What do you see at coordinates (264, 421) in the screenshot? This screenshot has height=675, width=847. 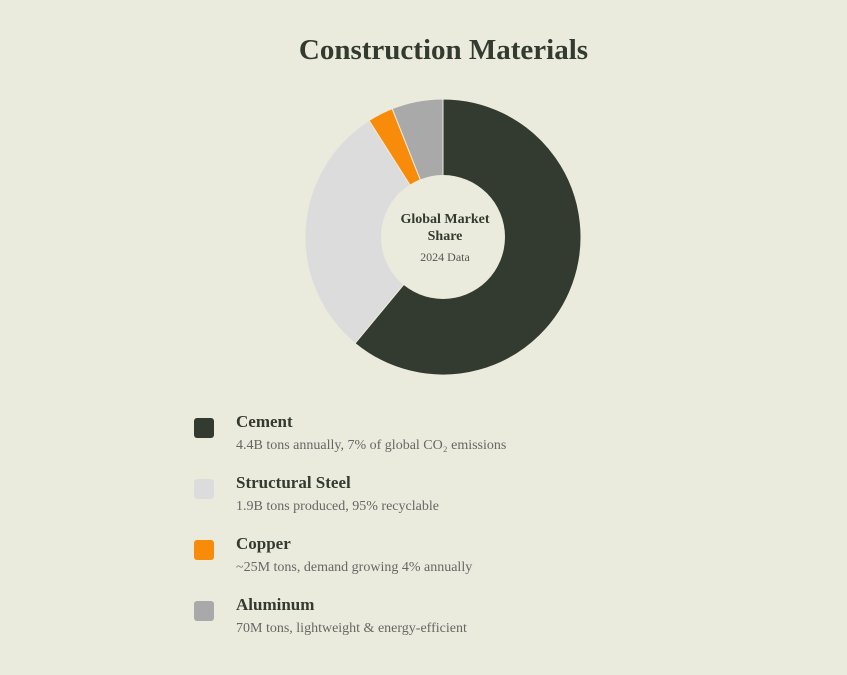 I see `legend-name: Cement` at bounding box center [264, 421].